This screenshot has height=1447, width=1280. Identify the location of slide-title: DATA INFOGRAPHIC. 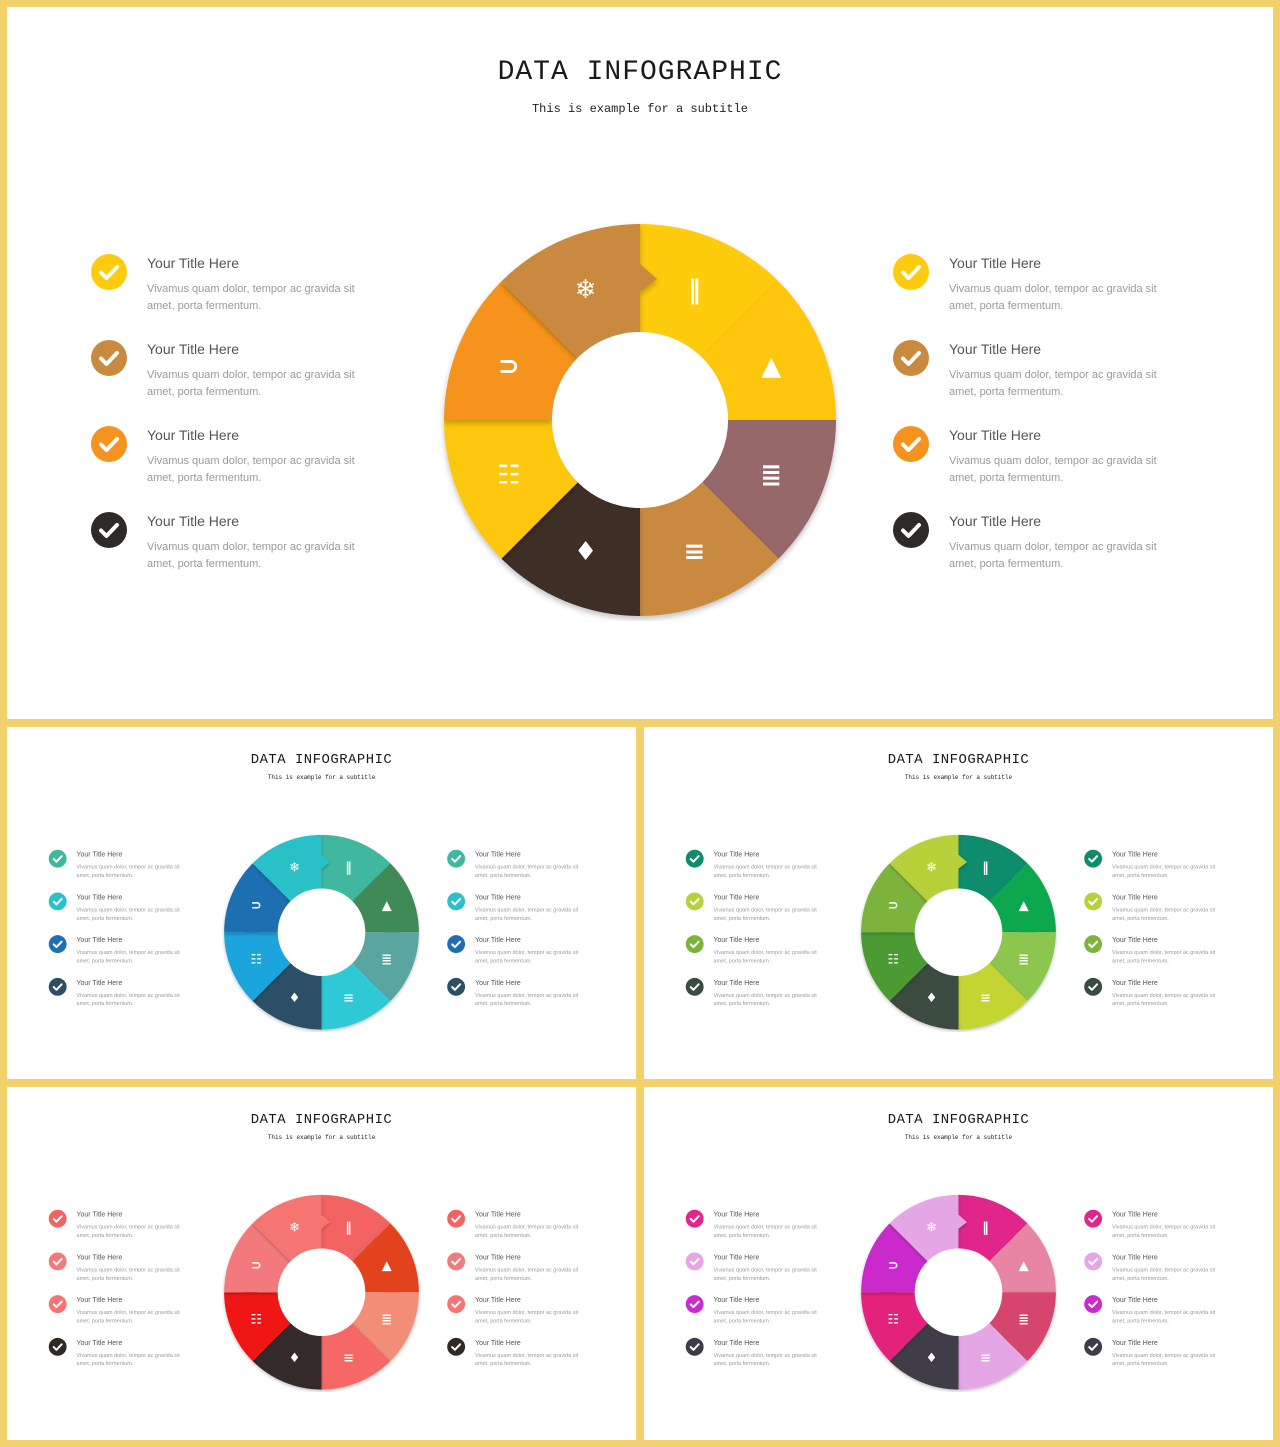
(321, 759).